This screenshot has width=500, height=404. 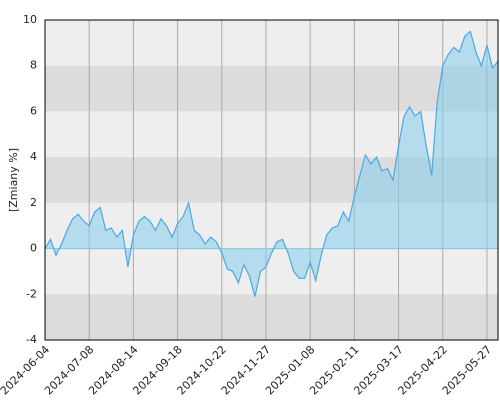 I want to click on y-tick-label: -2, so click(x=31, y=293).